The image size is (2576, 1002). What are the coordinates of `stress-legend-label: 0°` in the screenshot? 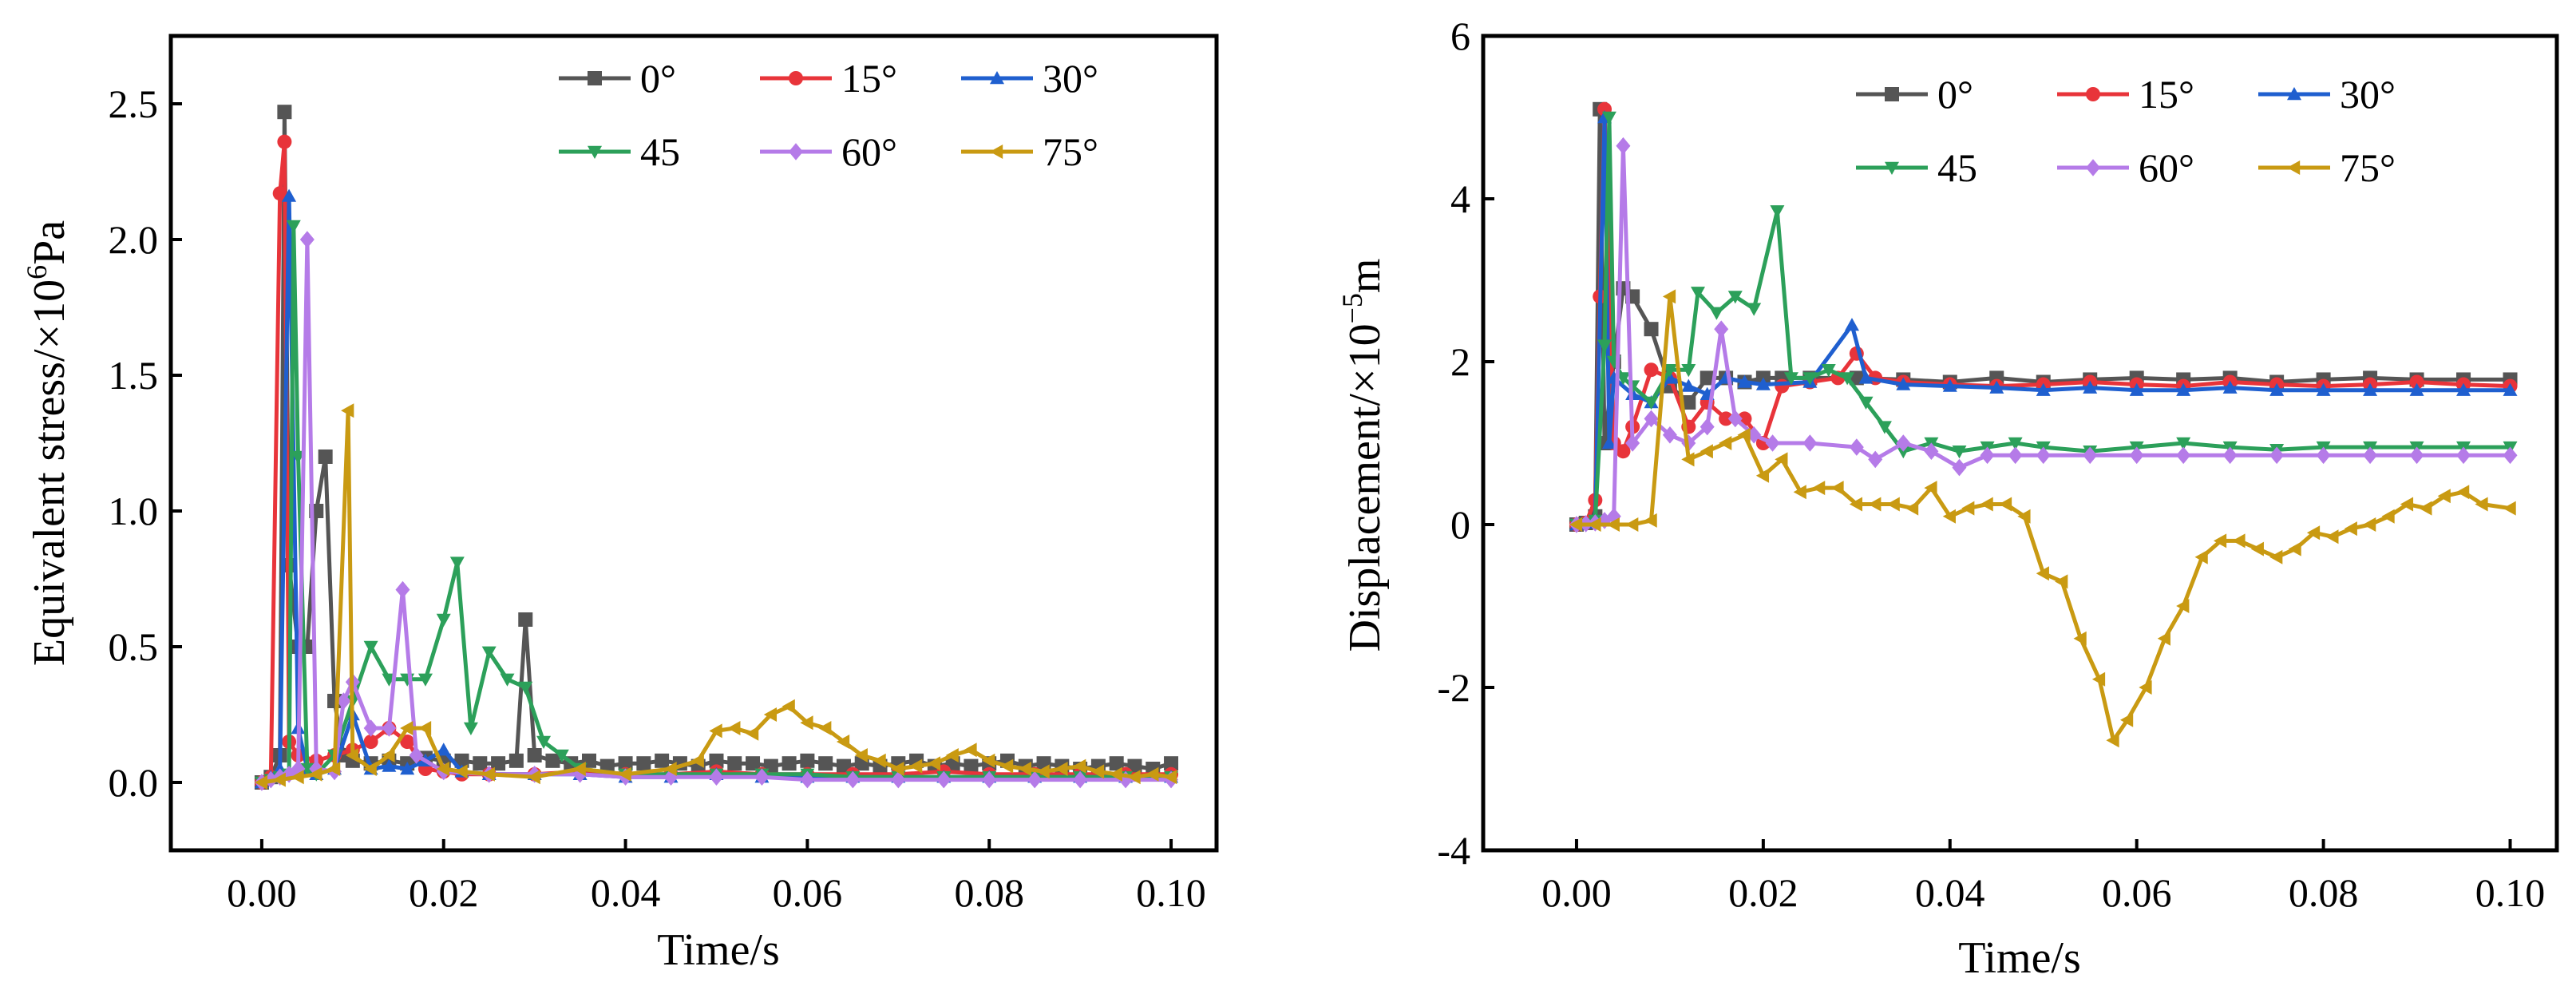 It's located at (658, 78).